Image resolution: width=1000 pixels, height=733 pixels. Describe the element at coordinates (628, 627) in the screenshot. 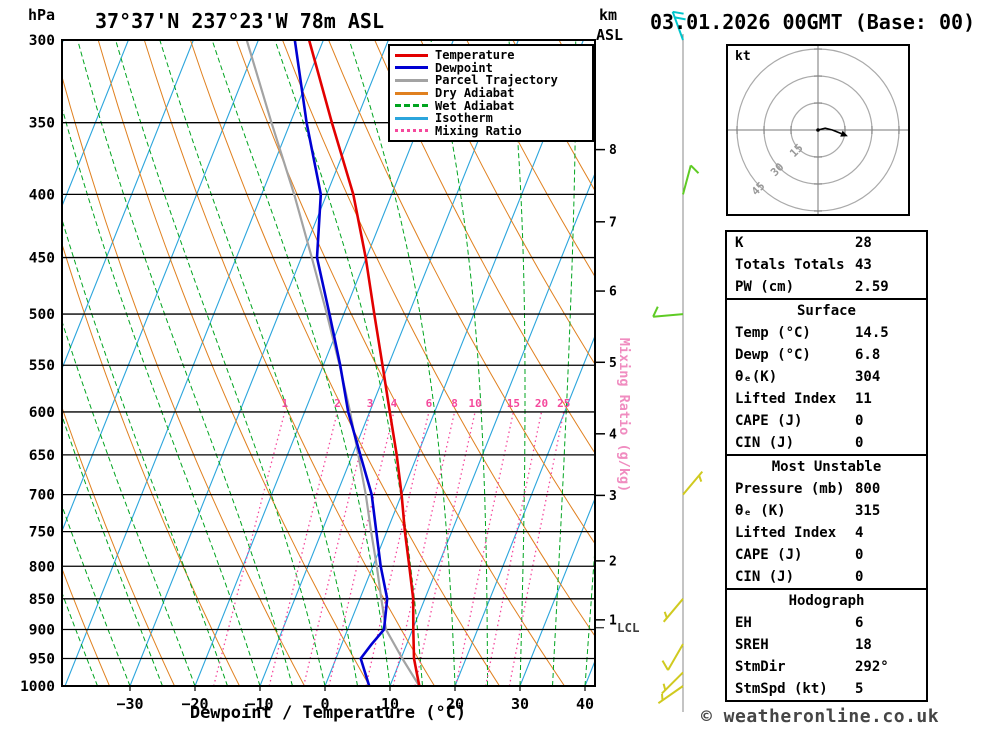

I see `lcl-label: LCL` at that location.